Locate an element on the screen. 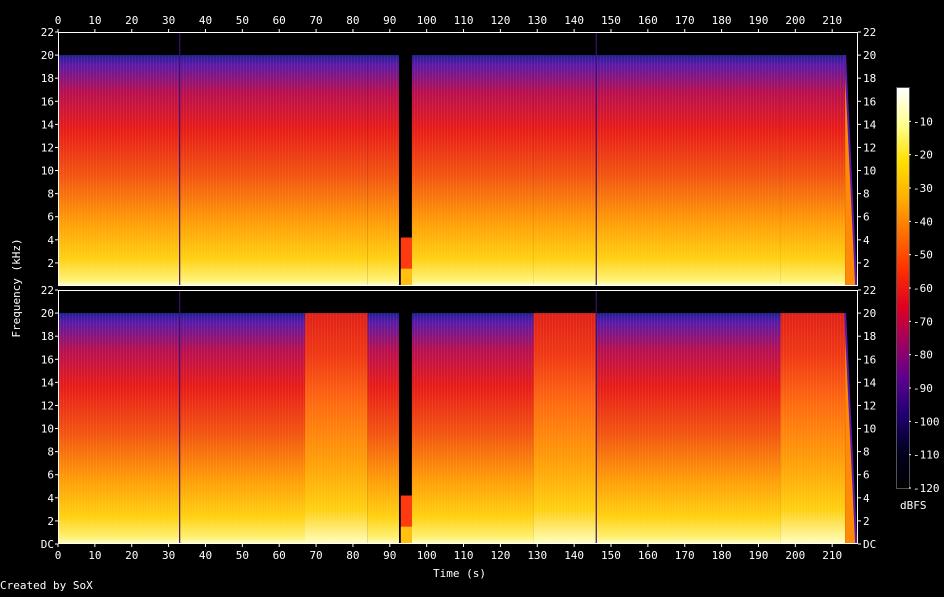  y-tick-label-left: 6 is located at coordinates (50, 217).